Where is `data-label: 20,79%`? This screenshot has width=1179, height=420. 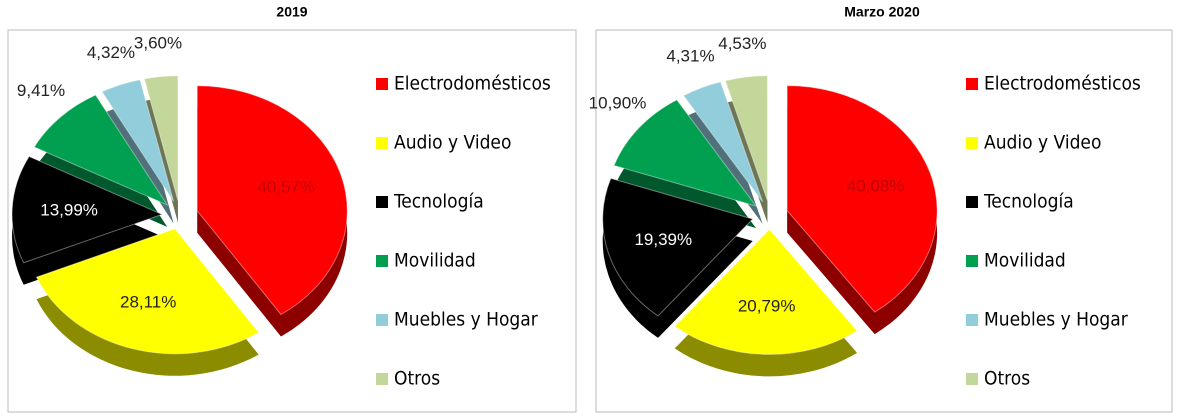 data-label: 20,79% is located at coordinates (767, 305).